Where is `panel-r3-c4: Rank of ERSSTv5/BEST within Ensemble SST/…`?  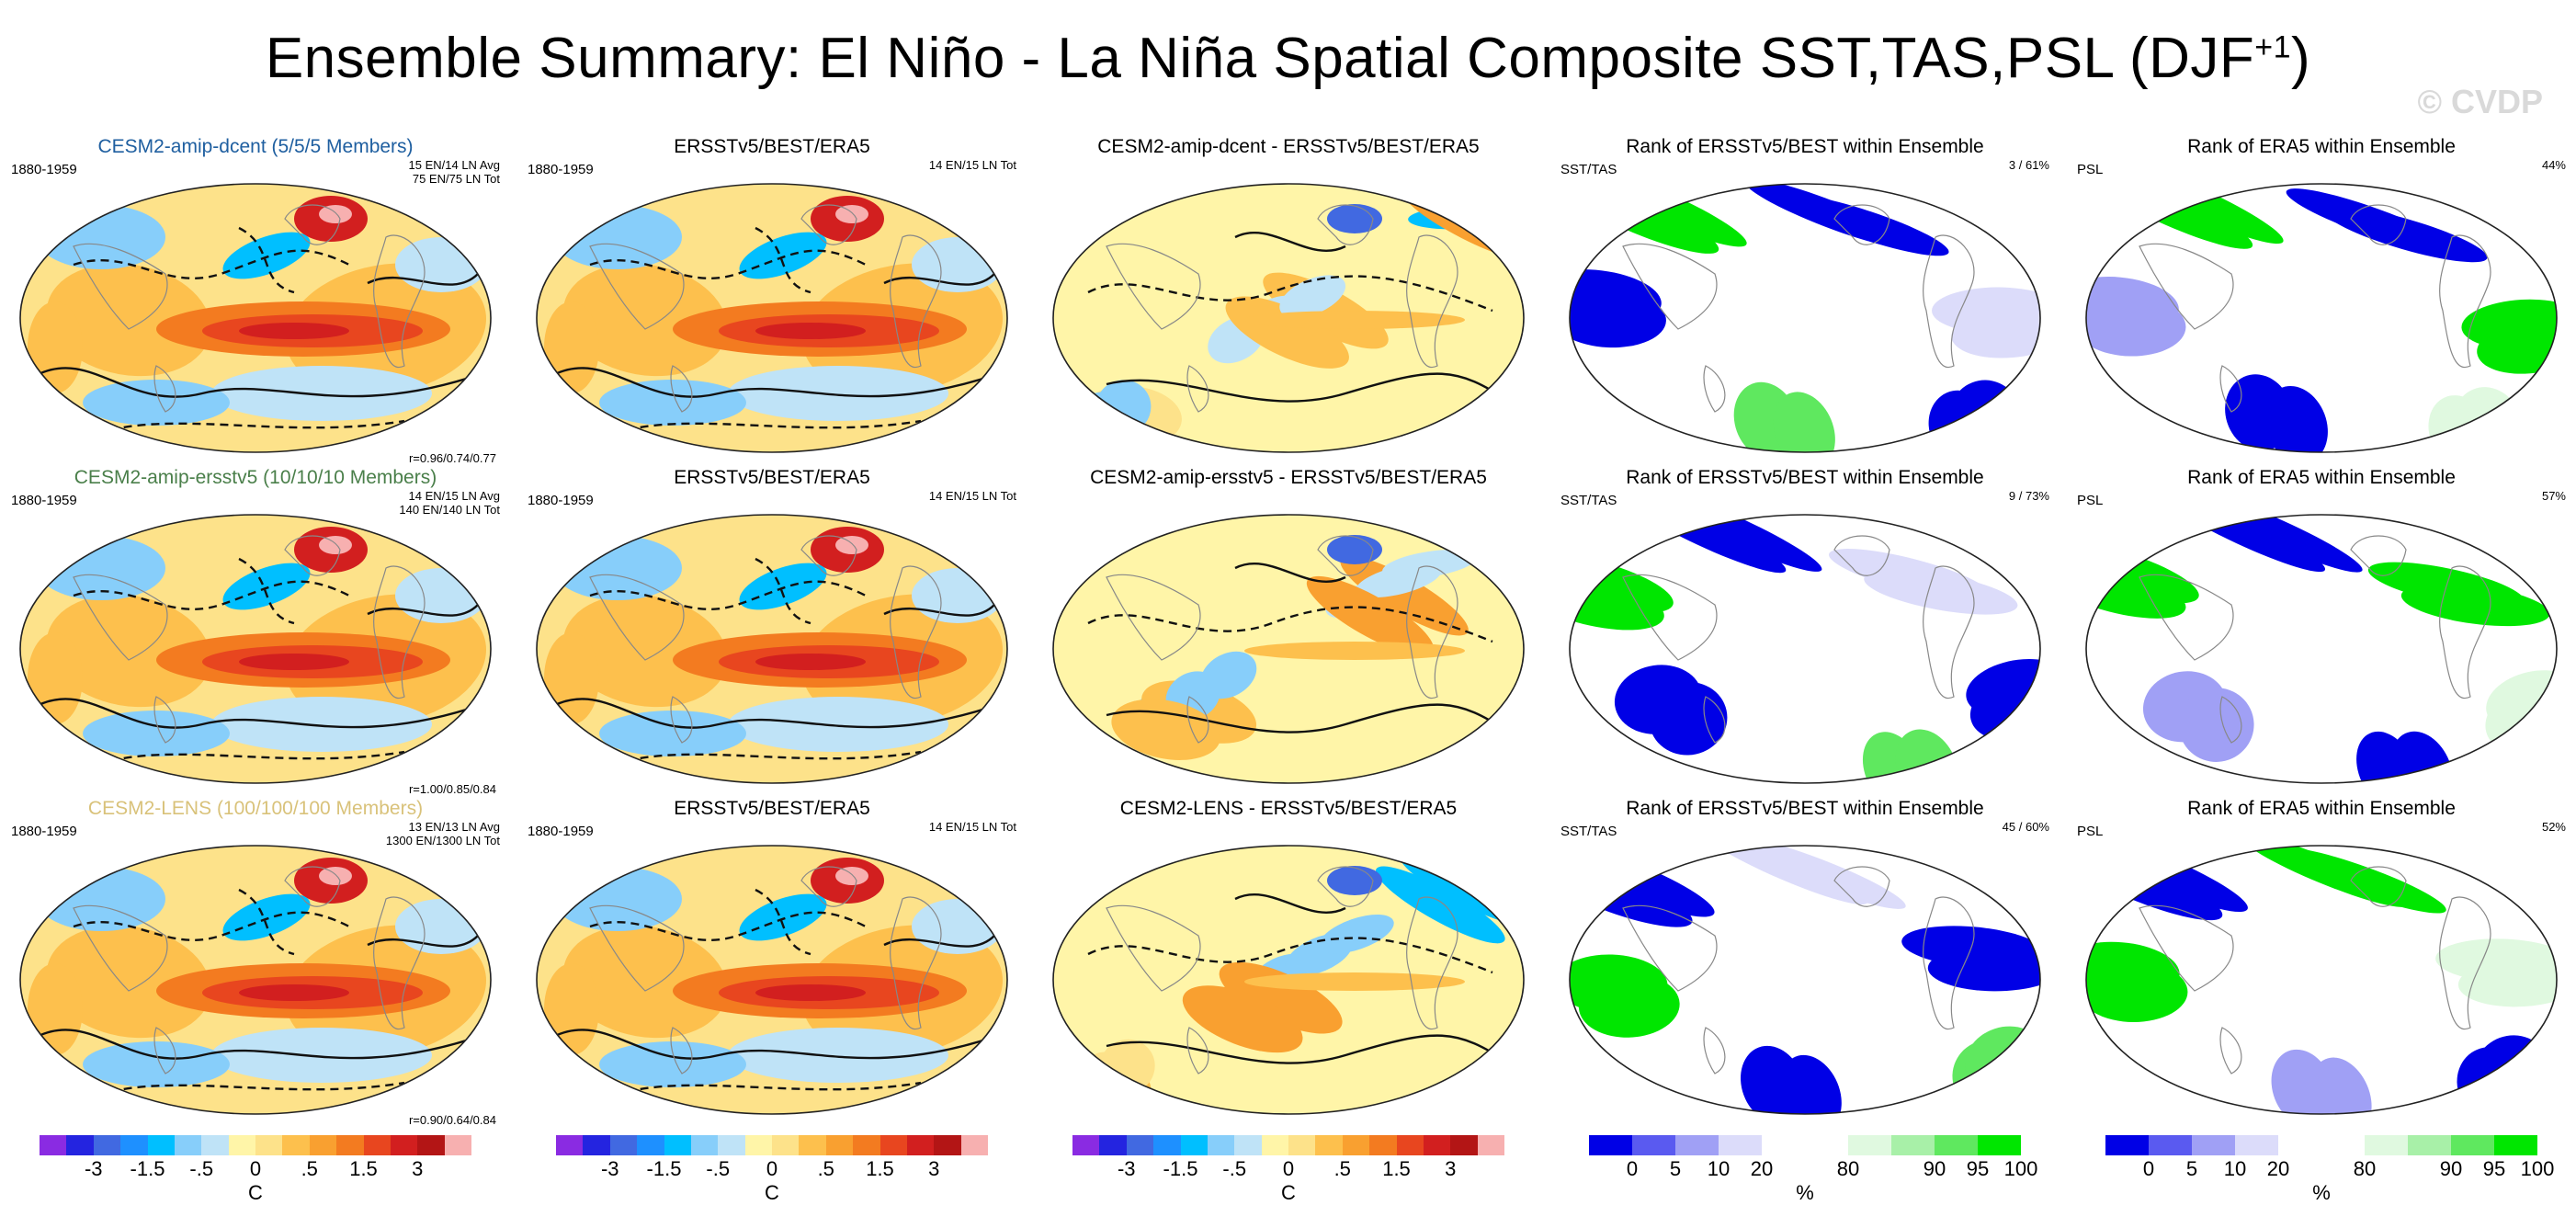
panel-r3-c4: Rank of ERSSTv5/BEST within Ensemble SST/… is located at coordinates (1805, 963).